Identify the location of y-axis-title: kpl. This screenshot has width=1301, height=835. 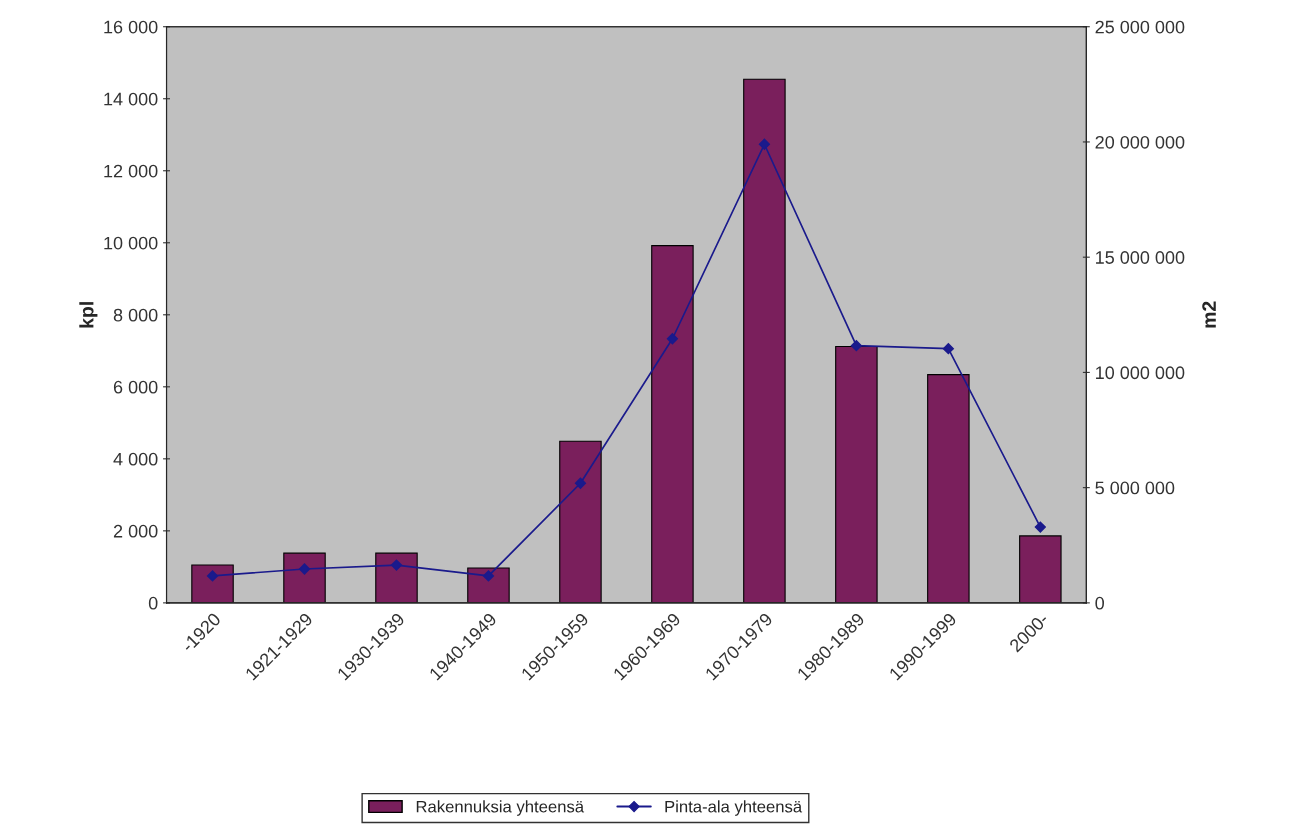
(88, 315).